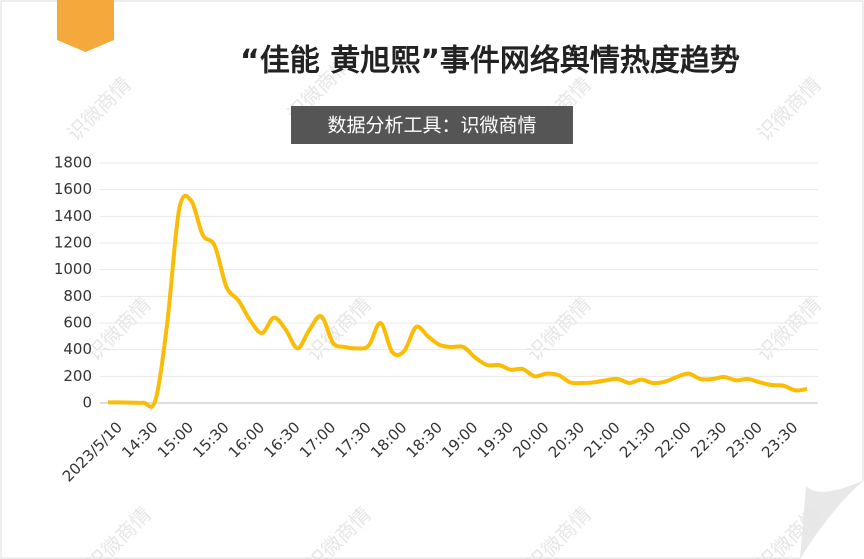  I want to click on page-curl, so click(832, 519).